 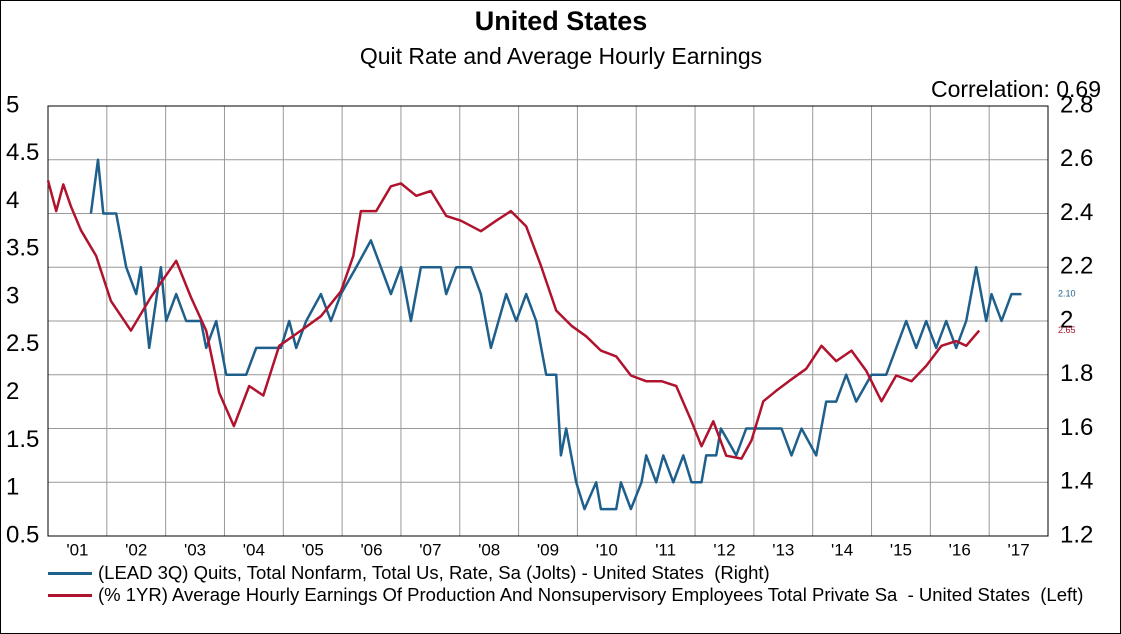 I want to click on y-tick-label: 3, so click(x=12, y=295).